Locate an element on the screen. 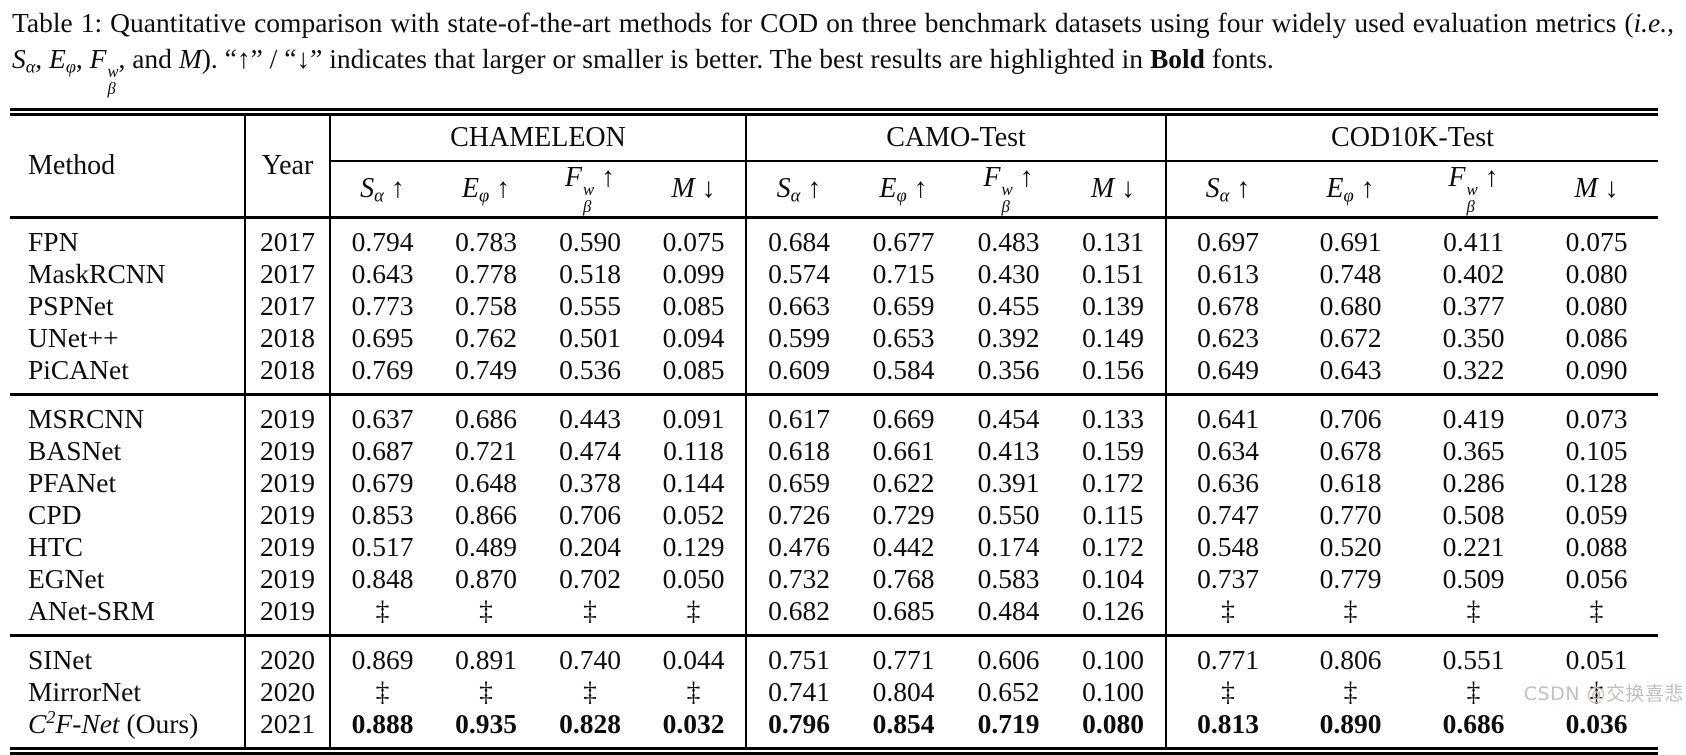 Image resolution: width=1686 pixels, height=755 pixels. metric-value-cell: 0.751 is located at coordinates (799, 659).